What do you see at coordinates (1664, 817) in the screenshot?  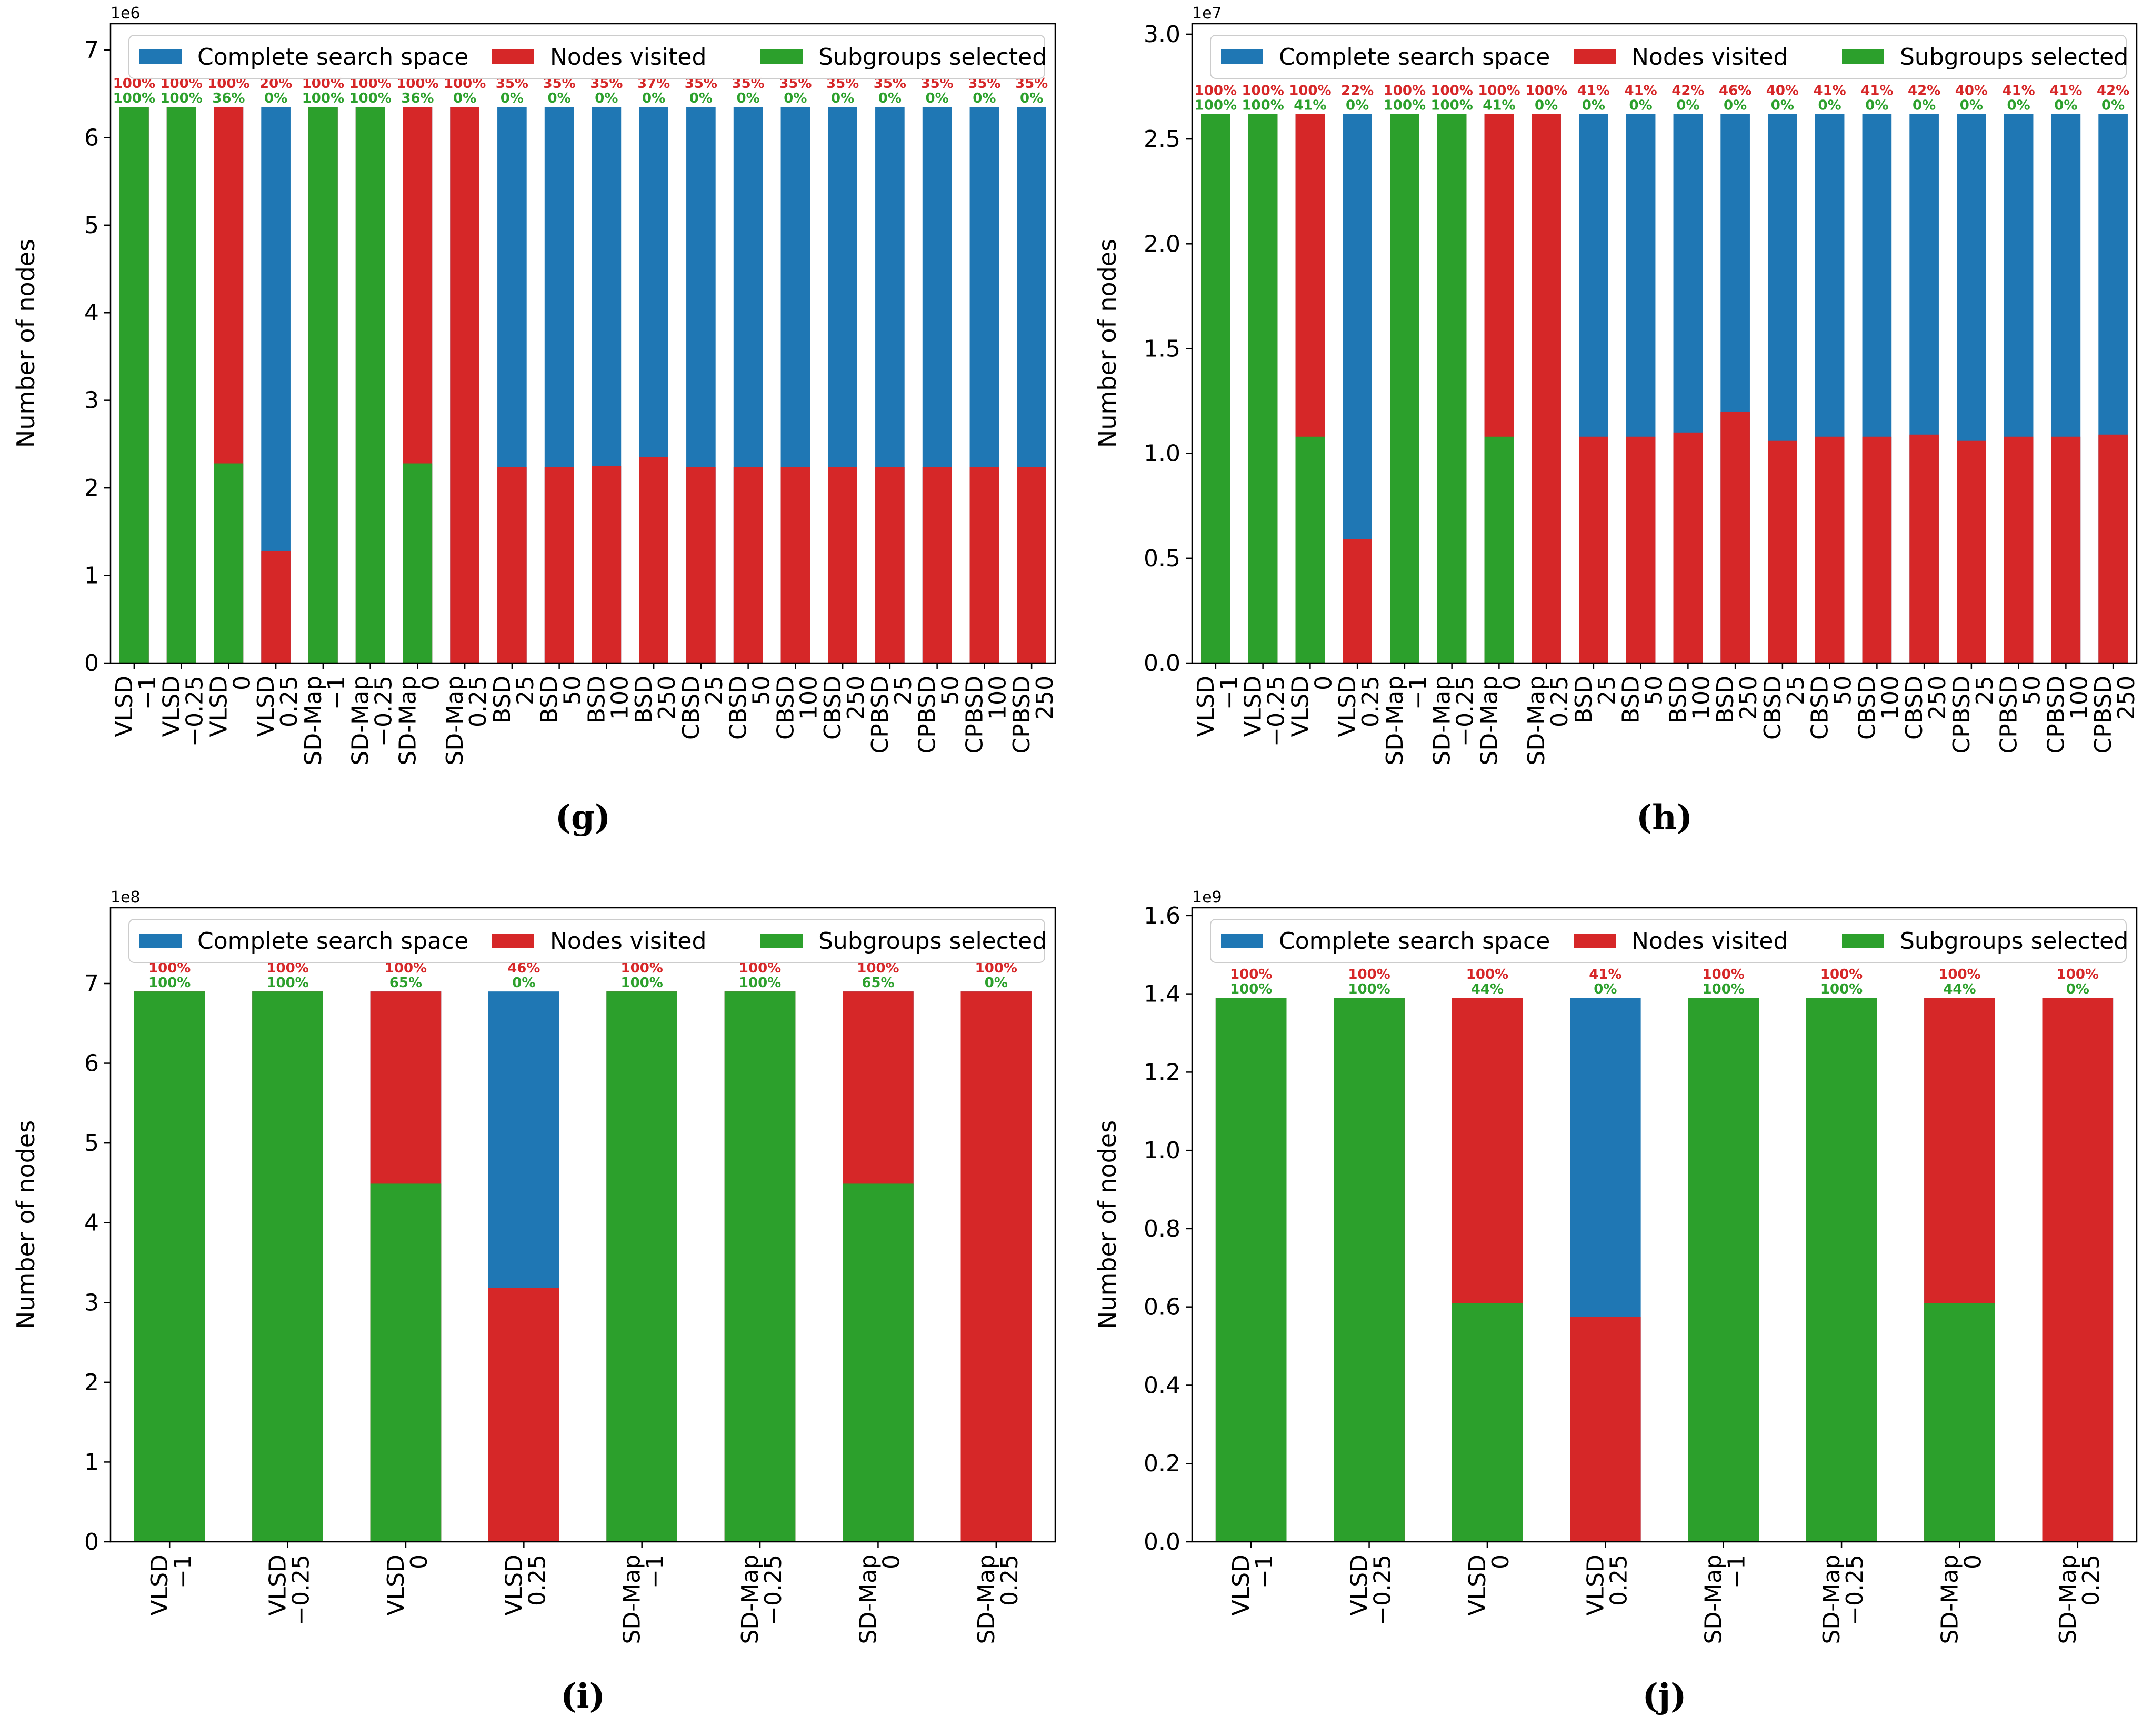 I see `panel-caption: (h)` at bounding box center [1664, 817].